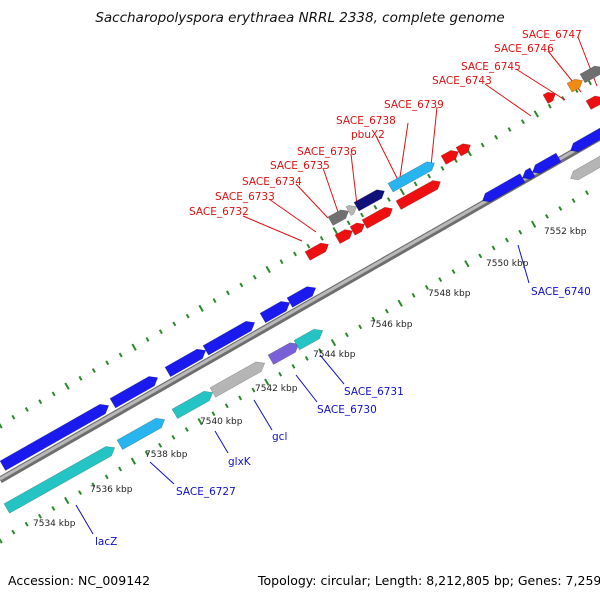 The width and height of the screenshot is (600, 600). I want to click on reverse-gene-label-SACE_6731: SACE_6731, so click(374, 392).